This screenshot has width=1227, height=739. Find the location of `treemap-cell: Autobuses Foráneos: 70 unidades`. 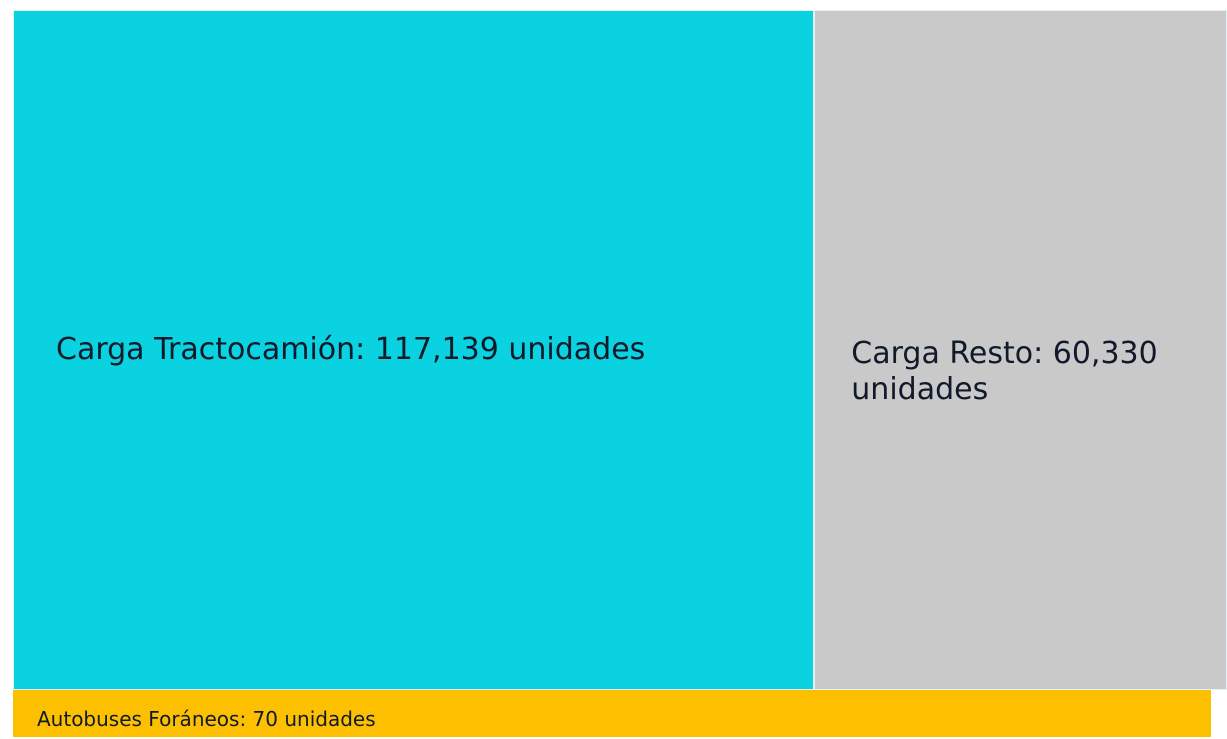

treemap-cell: Autobuses Foráneos: 70 unidades is located at coordinates (612, 713).